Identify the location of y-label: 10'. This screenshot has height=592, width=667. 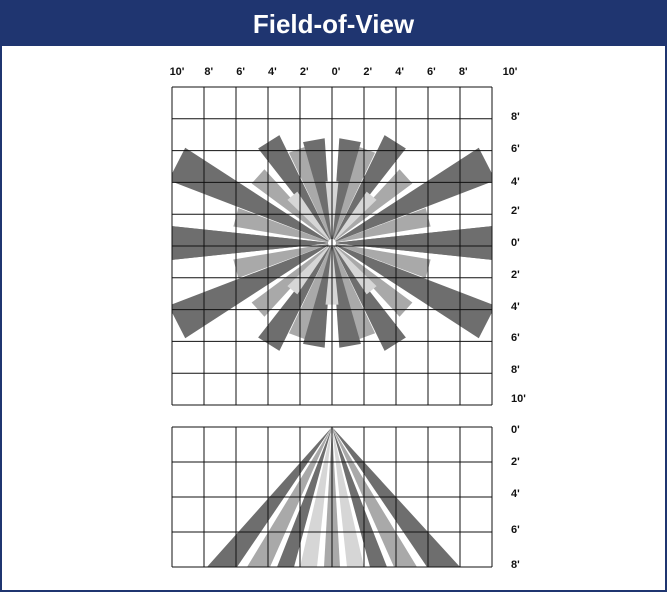
(518, 399).